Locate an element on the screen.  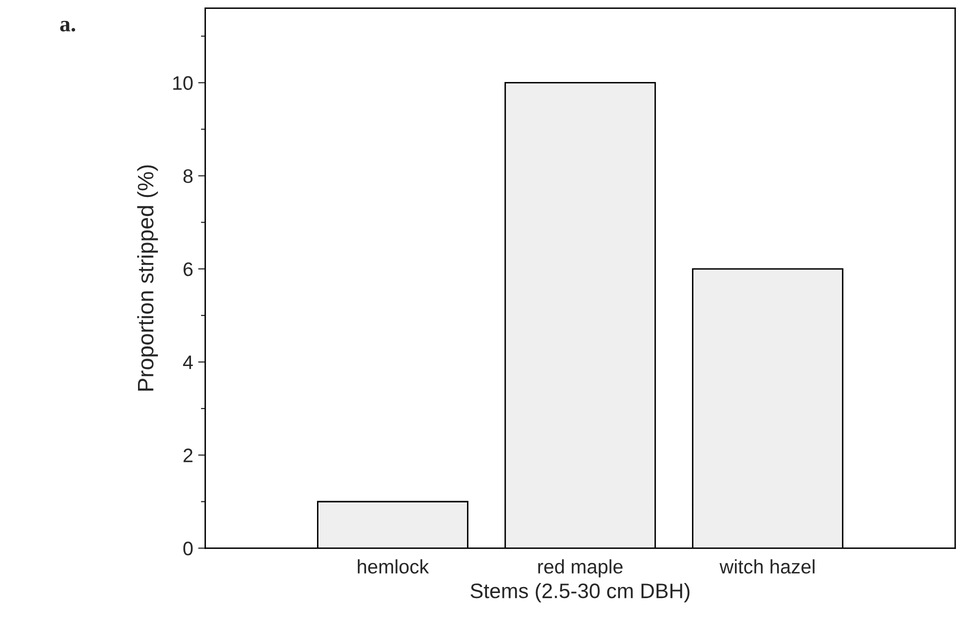
y-tick-label: 10 is located at coordinates (183, 83).